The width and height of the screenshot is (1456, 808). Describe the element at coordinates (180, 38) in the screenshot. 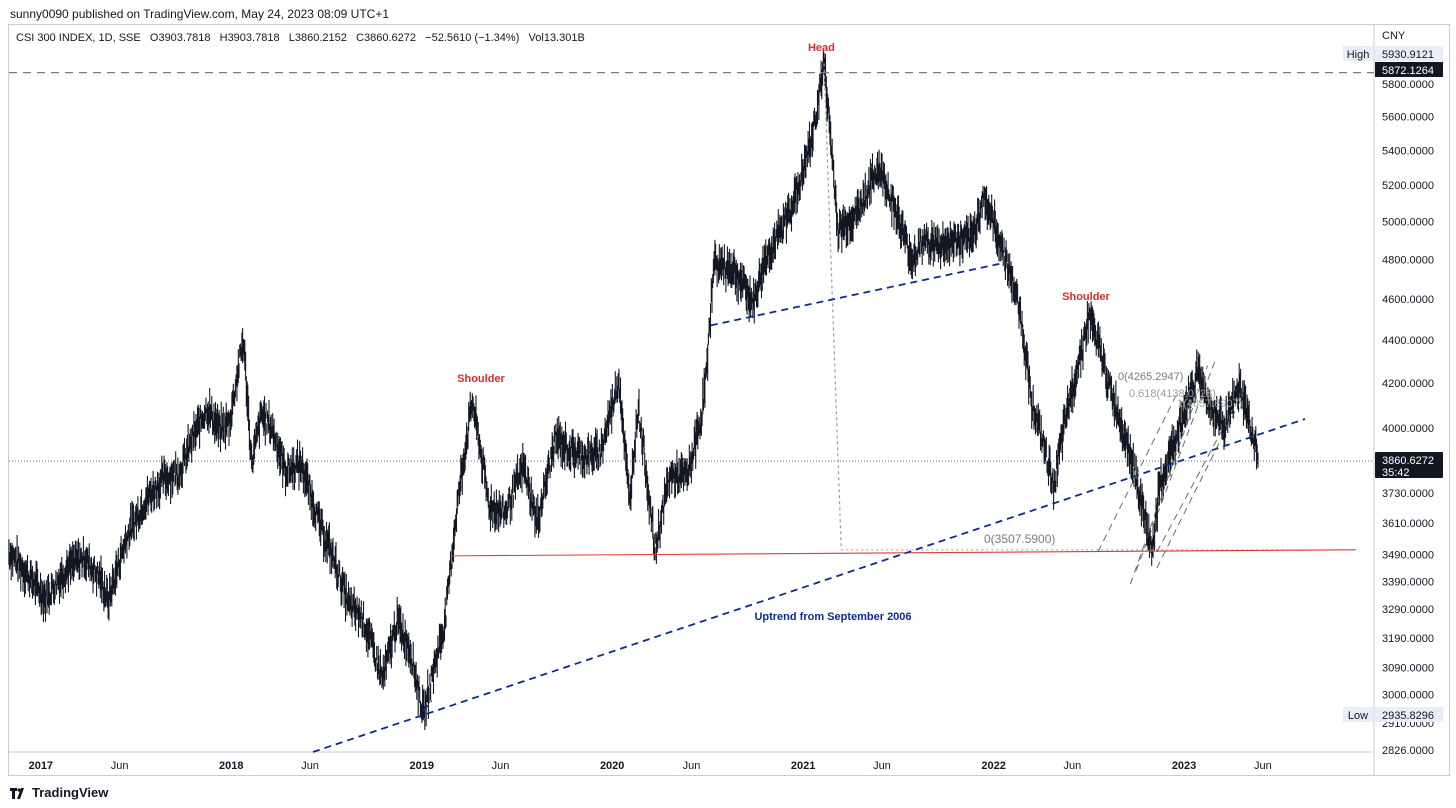

I see `open-value: O3903.7818` at that location.